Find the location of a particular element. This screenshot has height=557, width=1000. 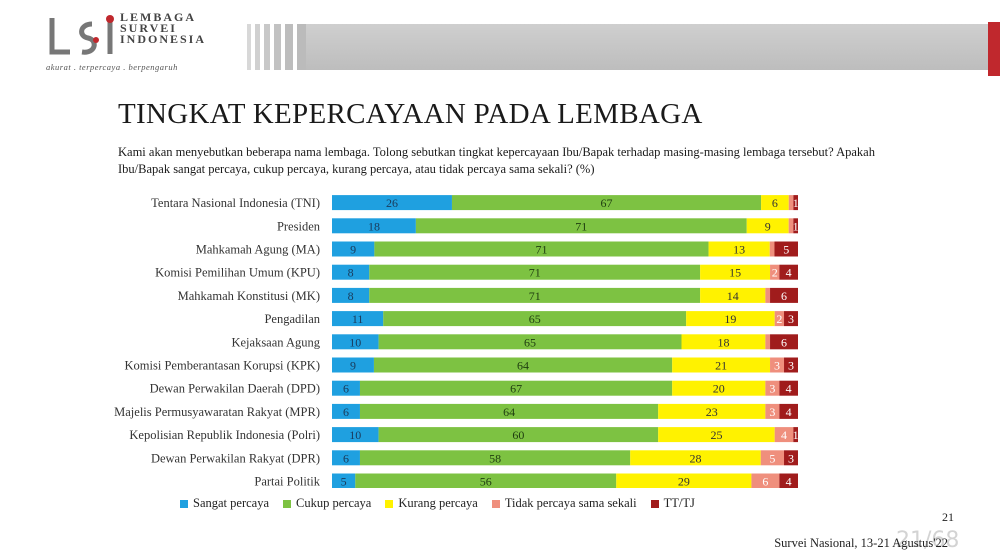

data-label: 15 is located at coordinates (735, 273).